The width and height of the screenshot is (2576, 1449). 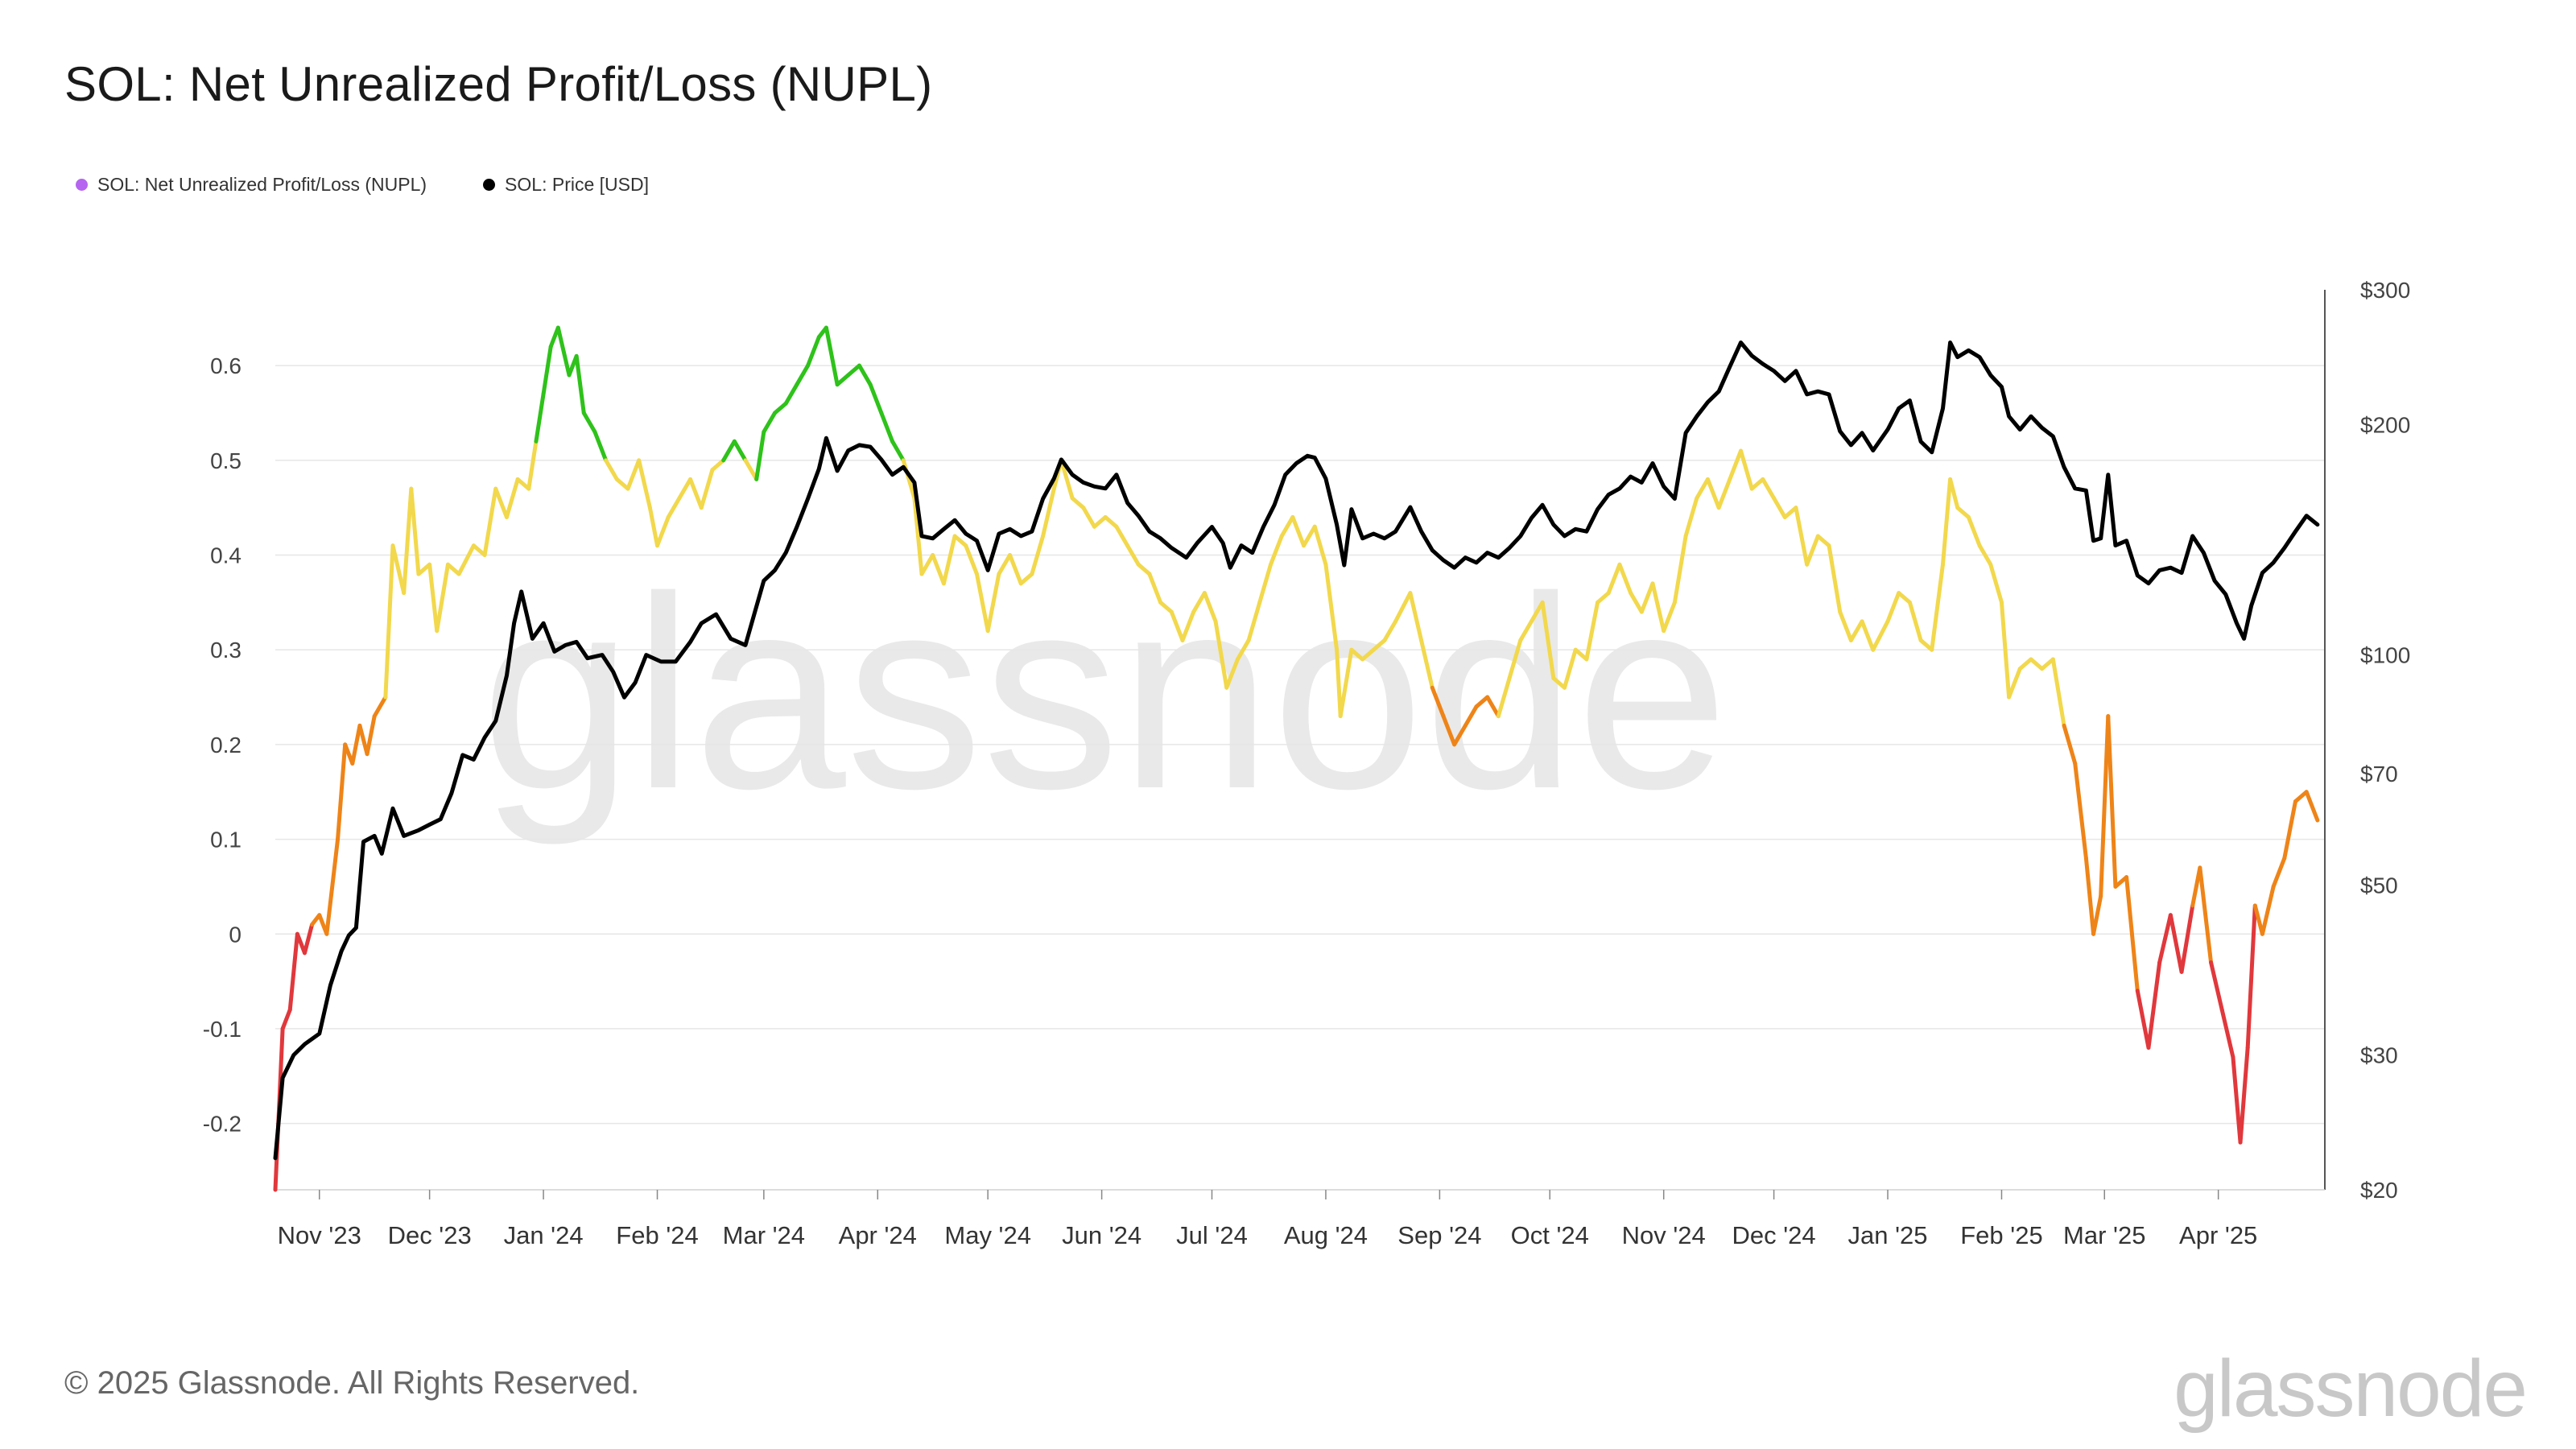 I want to click on x-tick-label: Jan '25, so click(x=1888, y=1235).